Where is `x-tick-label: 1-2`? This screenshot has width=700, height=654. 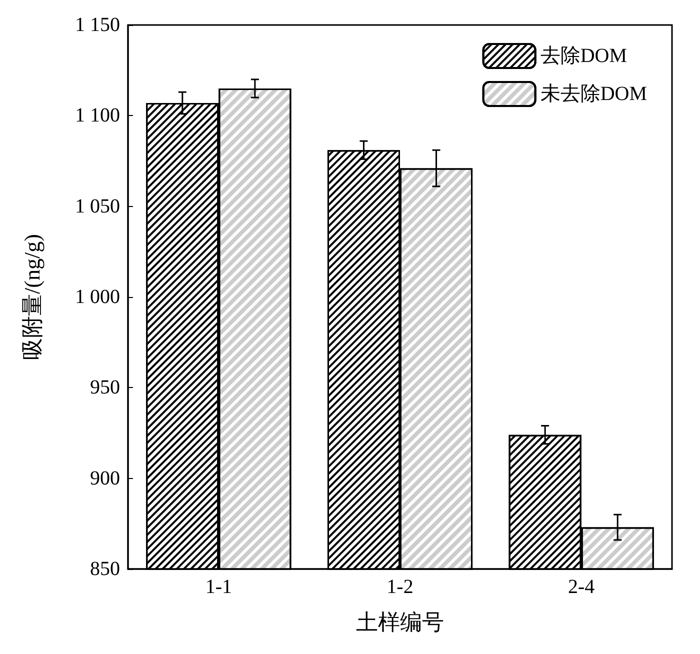 x-tick-label: 1-2 is located at coordinates (400, 587).